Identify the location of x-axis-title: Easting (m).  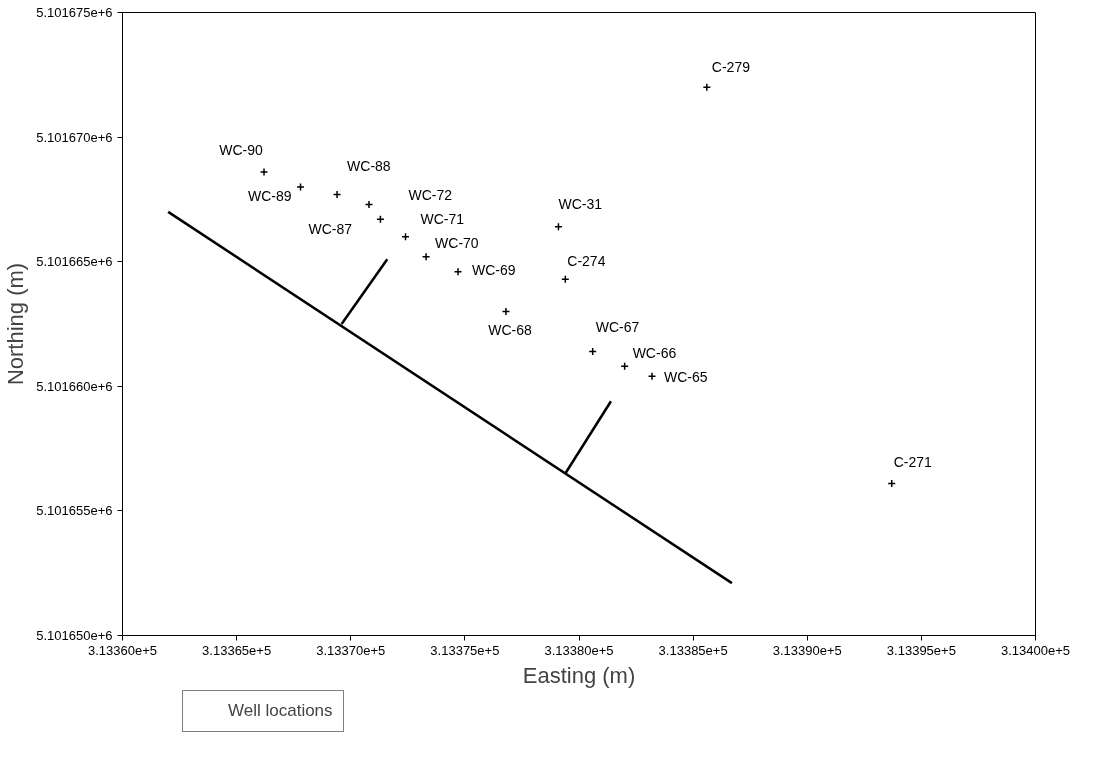
(579, 675).